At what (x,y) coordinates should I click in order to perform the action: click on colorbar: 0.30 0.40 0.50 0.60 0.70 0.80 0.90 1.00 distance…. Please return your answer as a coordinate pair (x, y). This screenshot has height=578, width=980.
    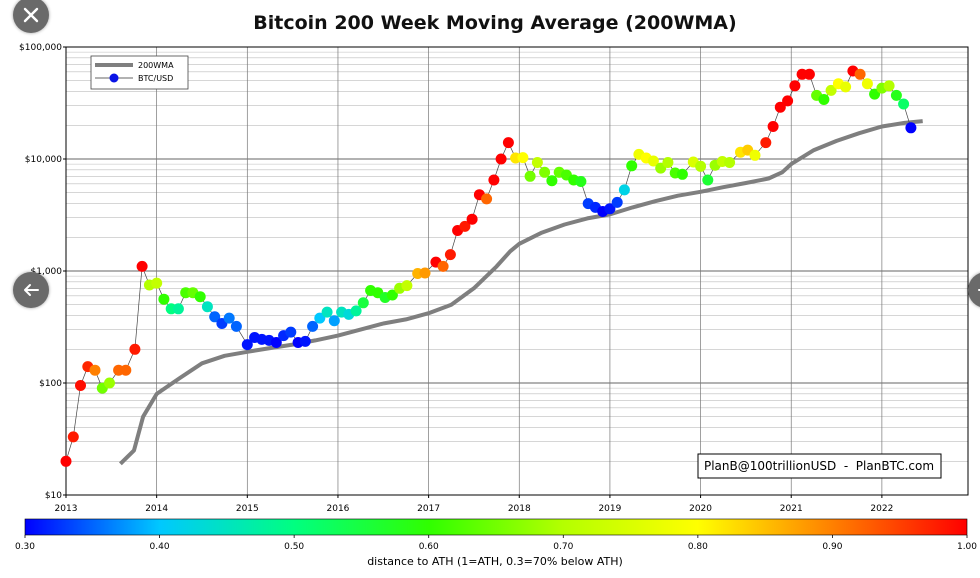
    Looking at the image, I should click on (496, 543).